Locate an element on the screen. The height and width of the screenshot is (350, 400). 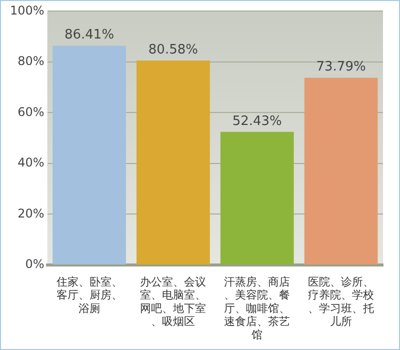
y-tick-label: 60% is located at coordinates (31, 111).